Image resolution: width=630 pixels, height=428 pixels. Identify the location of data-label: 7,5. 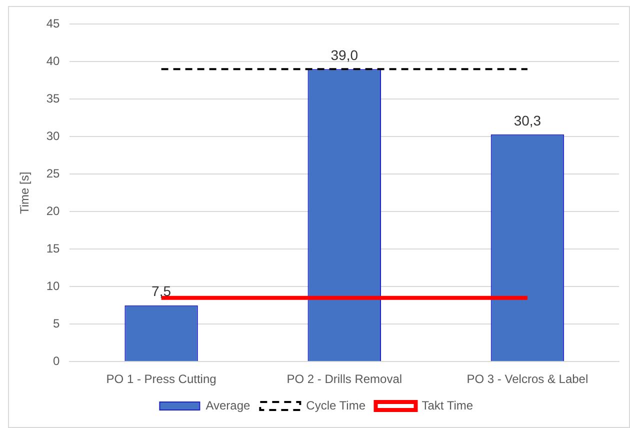
(162, 291).